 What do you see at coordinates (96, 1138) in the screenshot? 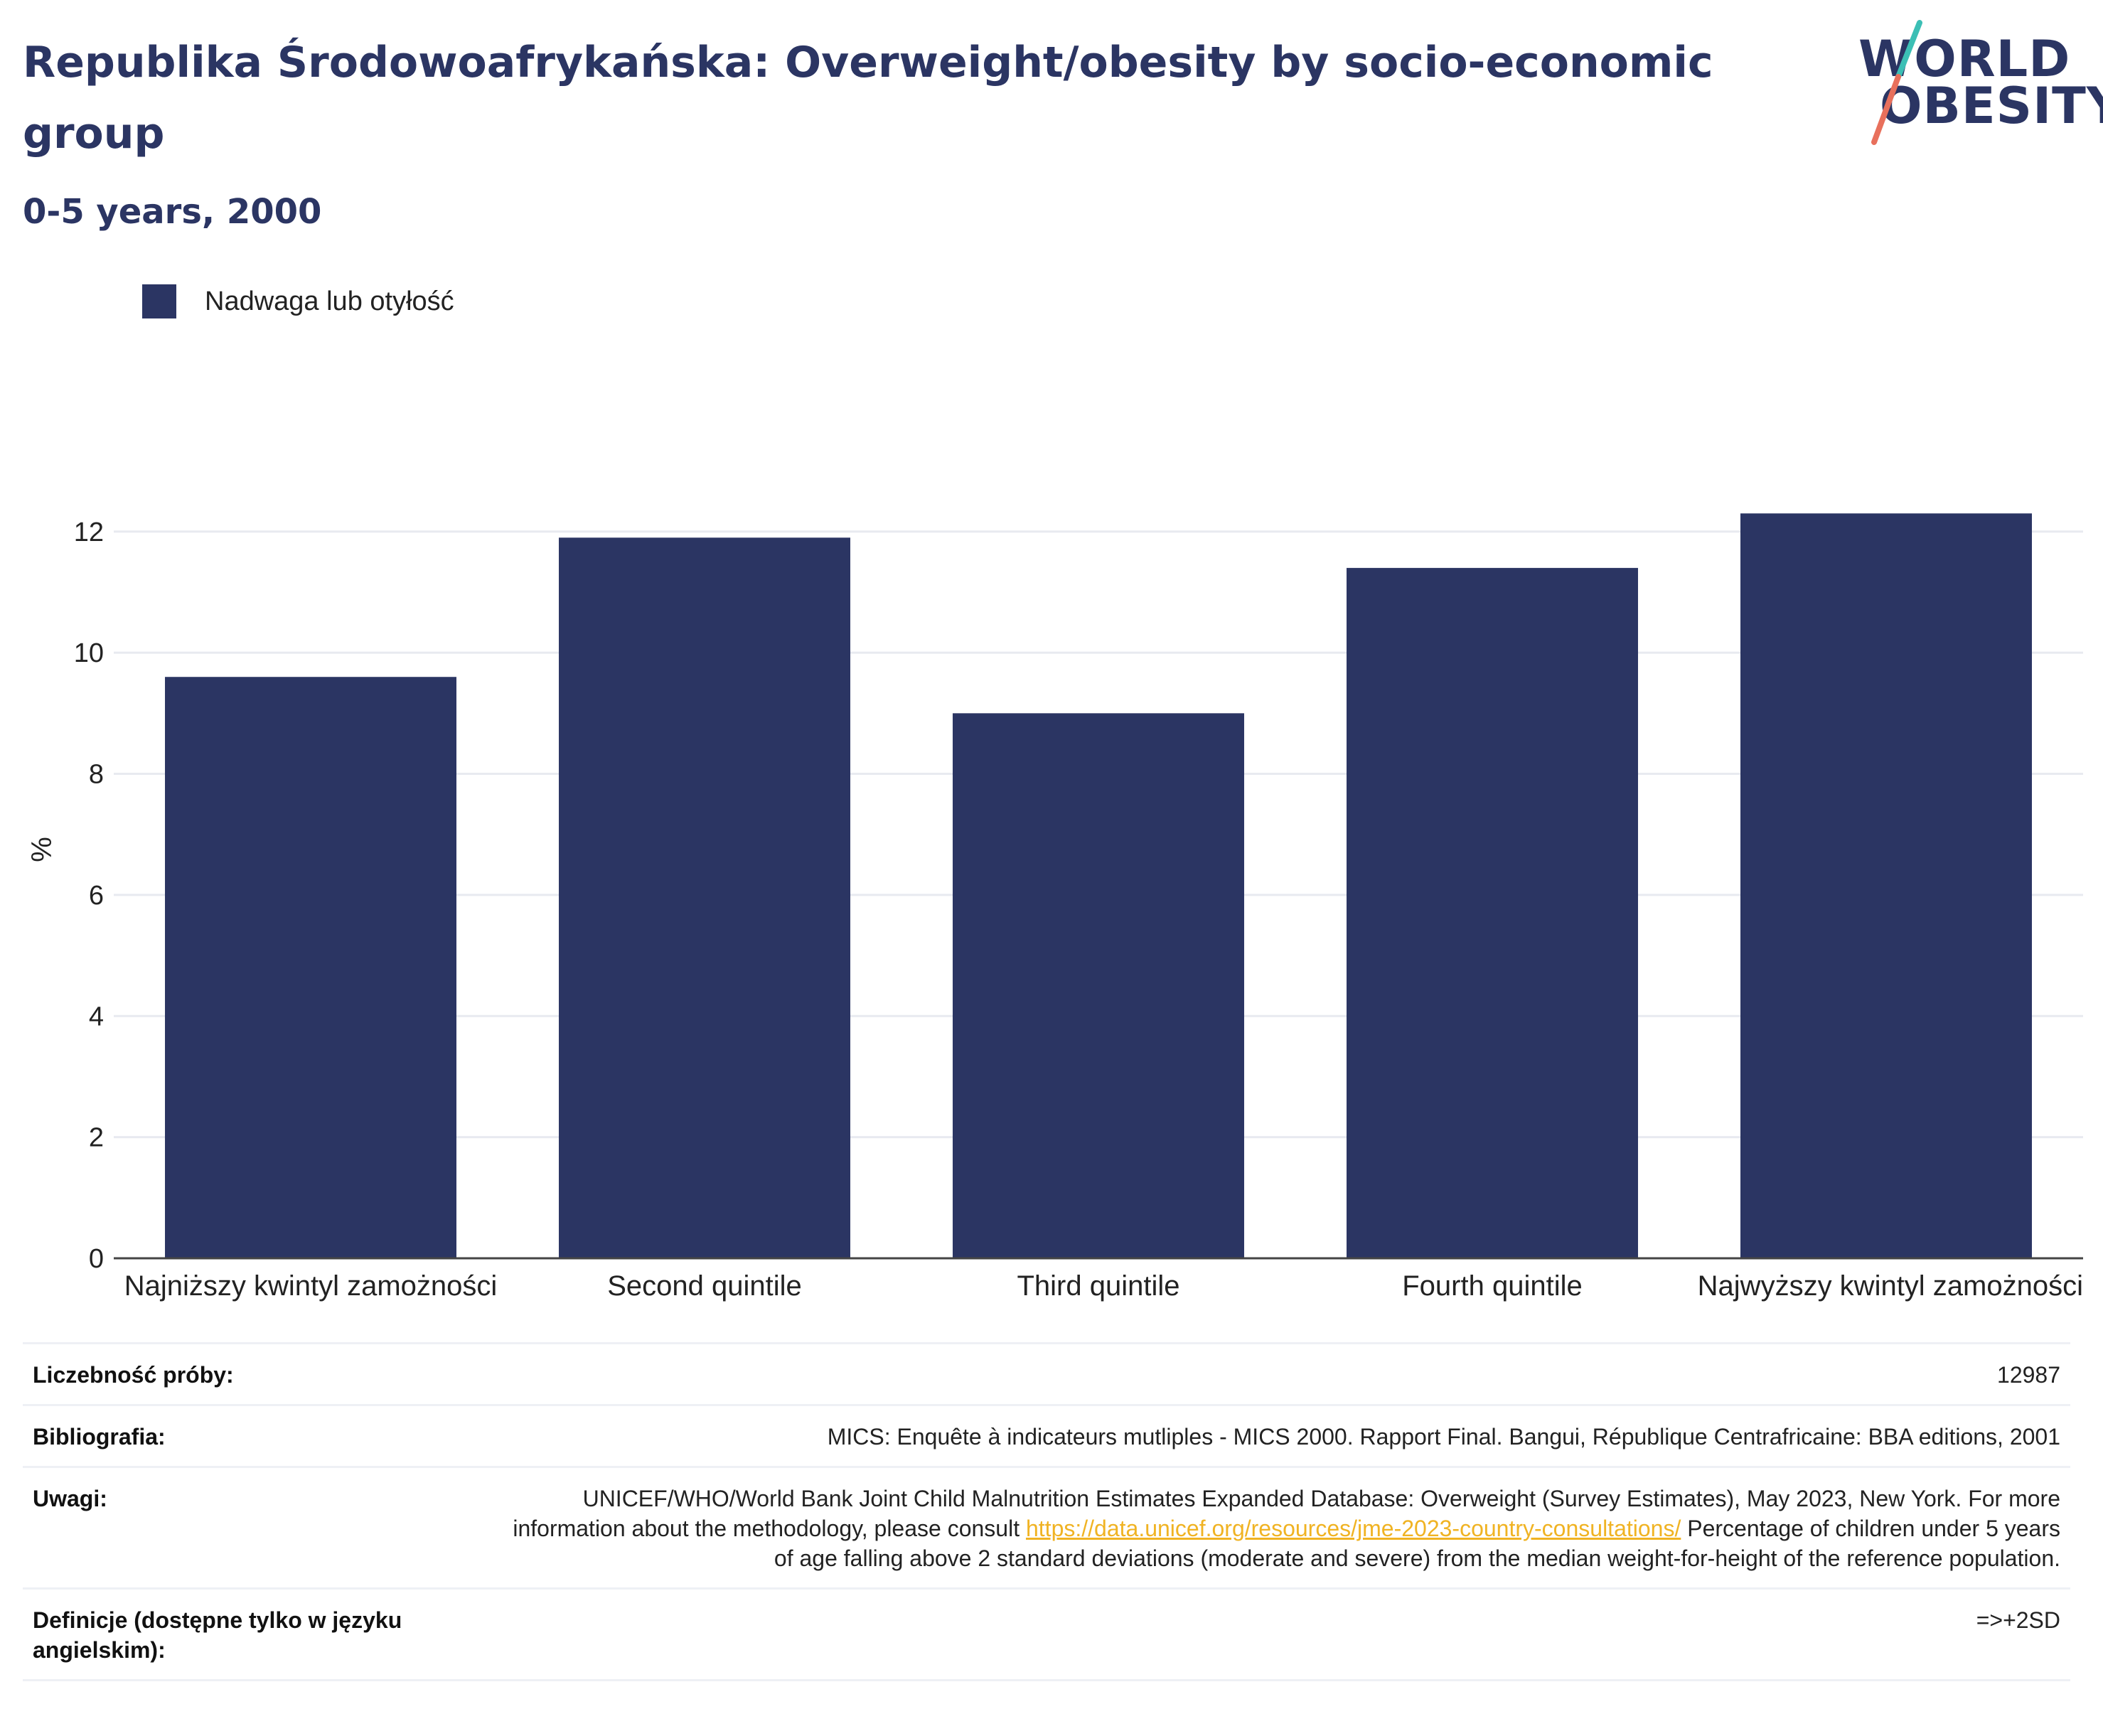
I see `y-tick-label: 2` at bounding box center [96, 1138].